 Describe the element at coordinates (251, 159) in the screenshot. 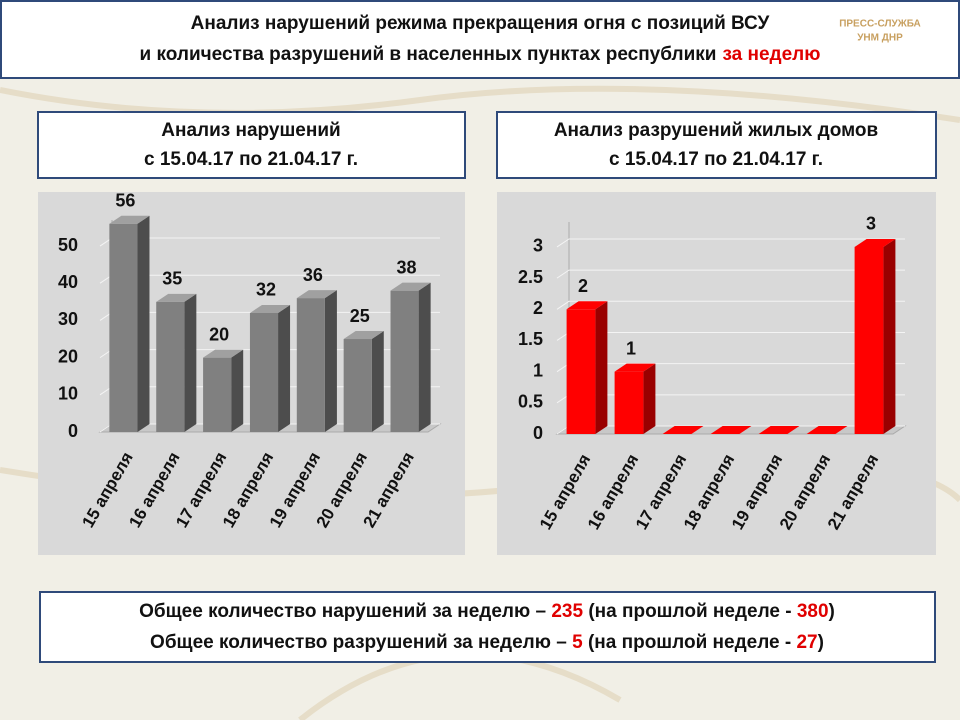

I see `chart-subtitle: с 15.04.17 по 21.04.17 г.` at that location.